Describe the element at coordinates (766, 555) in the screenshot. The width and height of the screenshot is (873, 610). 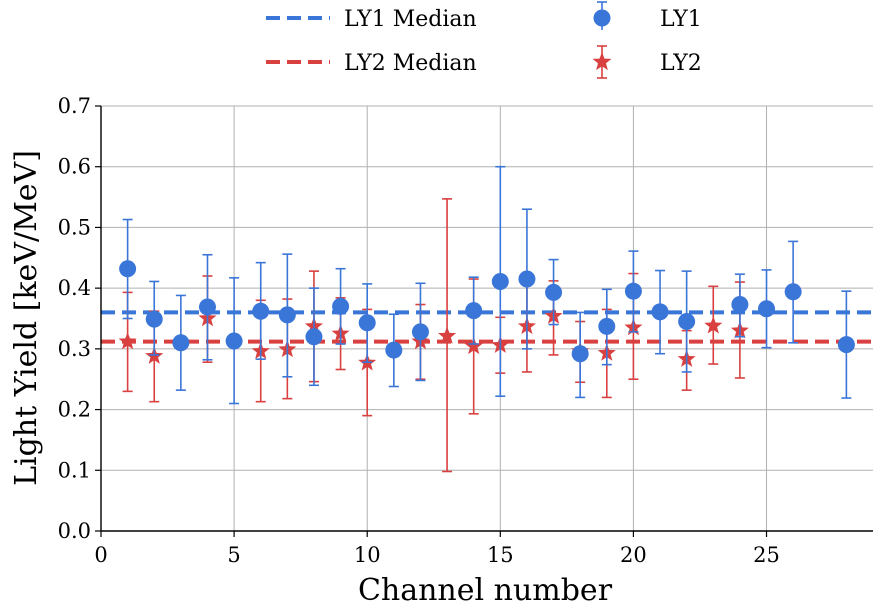
I see `x-tick-label: 25` at that location.